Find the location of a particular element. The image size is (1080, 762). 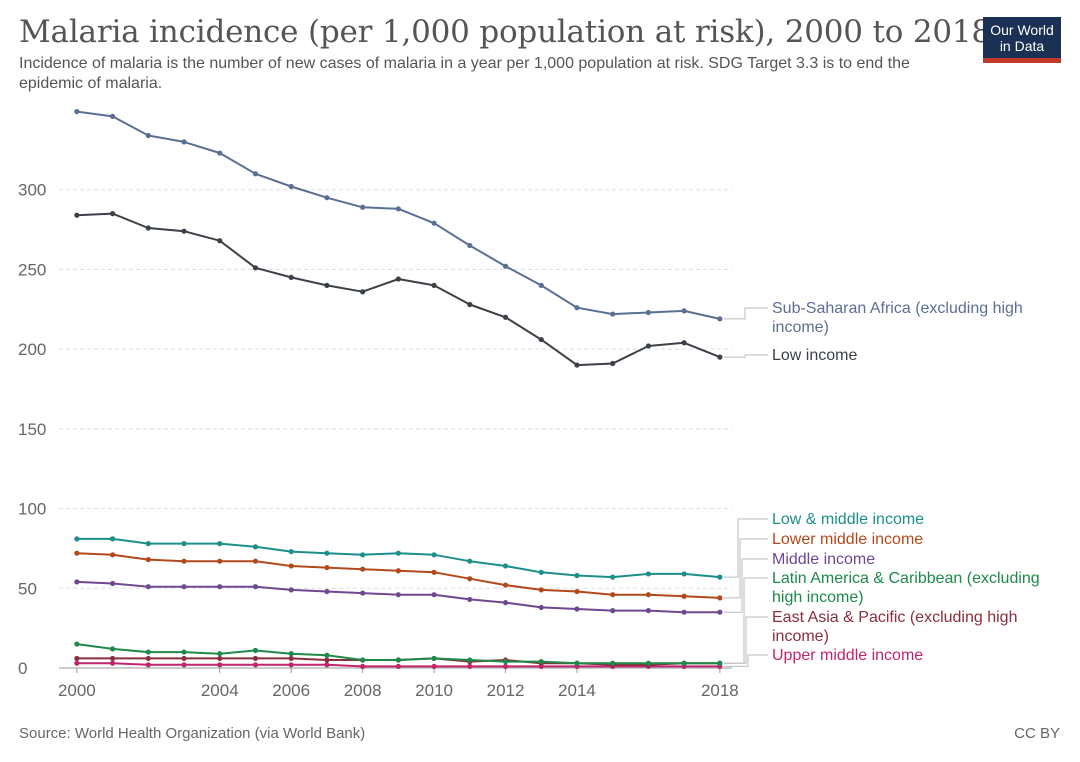

data-point-s6-2001 is located at coordinates (112, 658).